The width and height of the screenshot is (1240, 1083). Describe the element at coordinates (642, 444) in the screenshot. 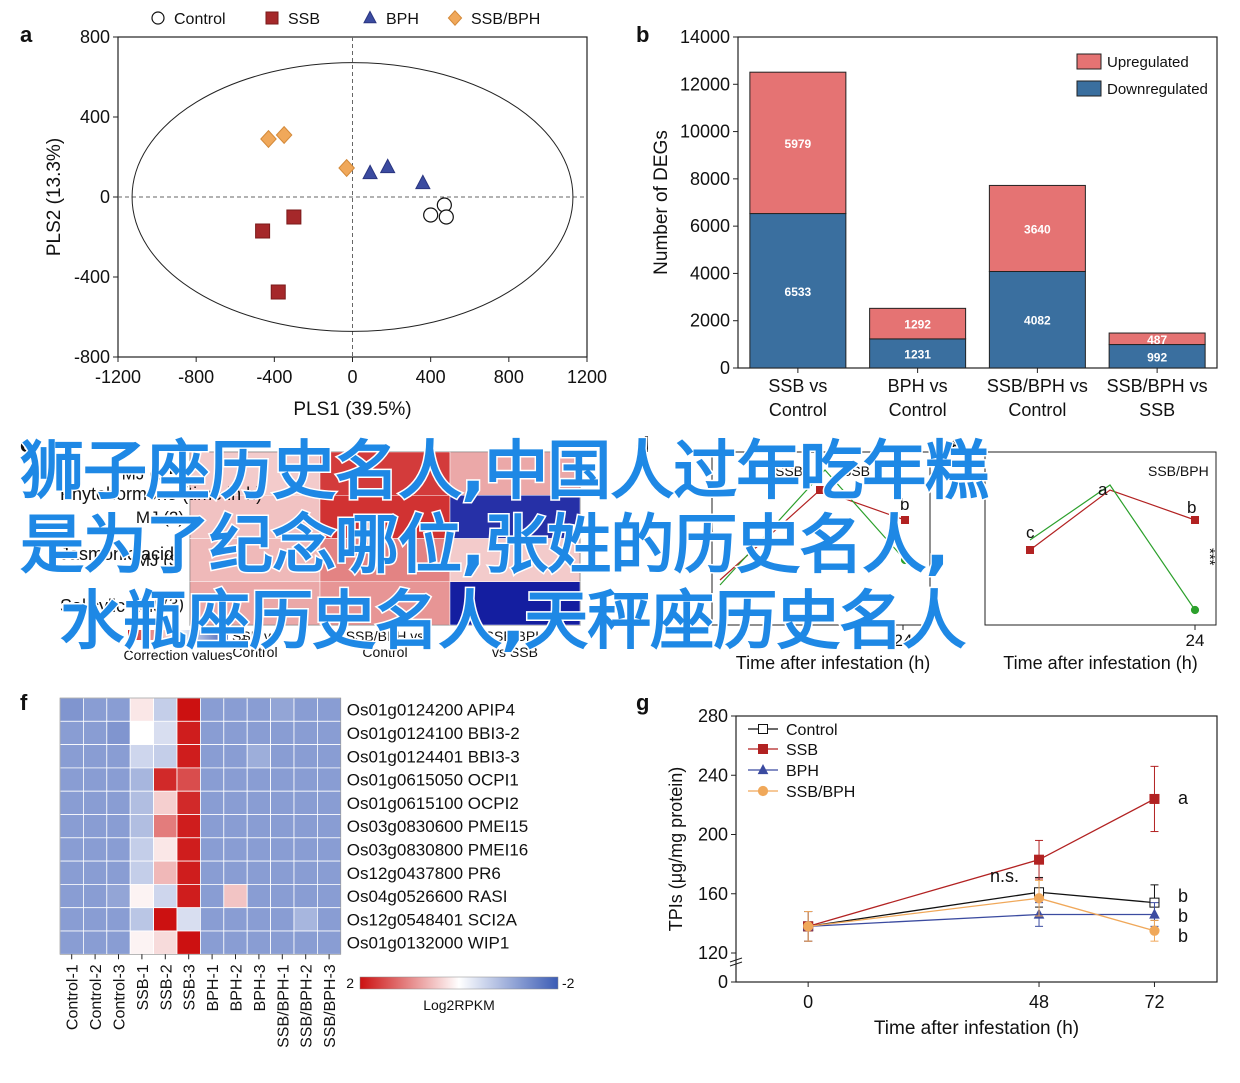

I see `panel-letter-d: d` at that location.